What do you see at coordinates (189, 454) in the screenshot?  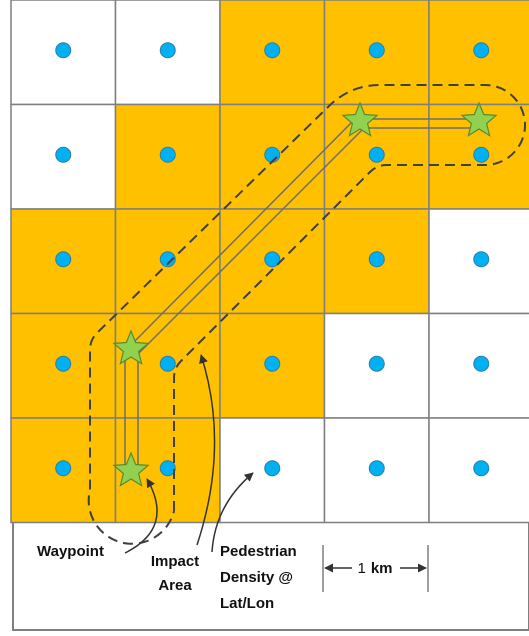 I see `annotation-arrows` at bounding box center [189, 454].